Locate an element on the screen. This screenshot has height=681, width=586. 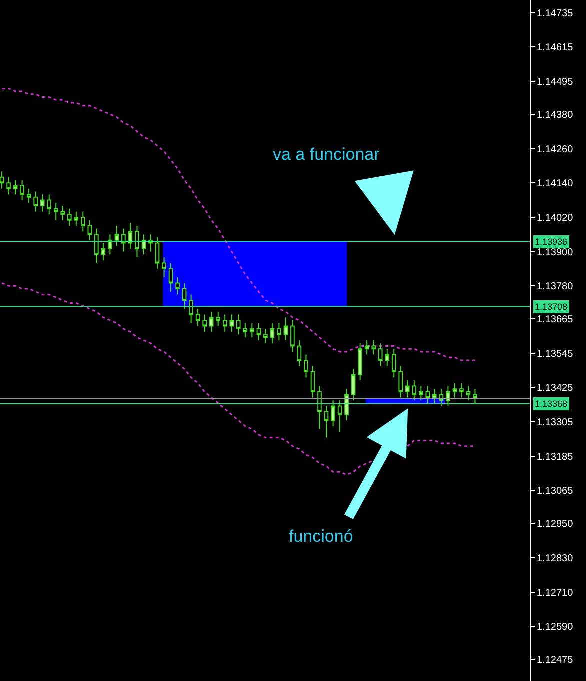
y-tick-label: 1.13665 is located at coordinates (555, 320).